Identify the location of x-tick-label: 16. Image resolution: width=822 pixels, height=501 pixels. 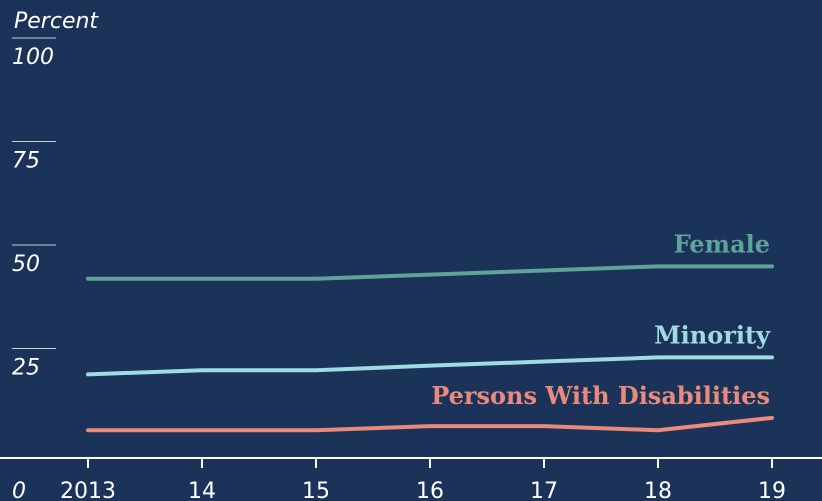
(430, 490).